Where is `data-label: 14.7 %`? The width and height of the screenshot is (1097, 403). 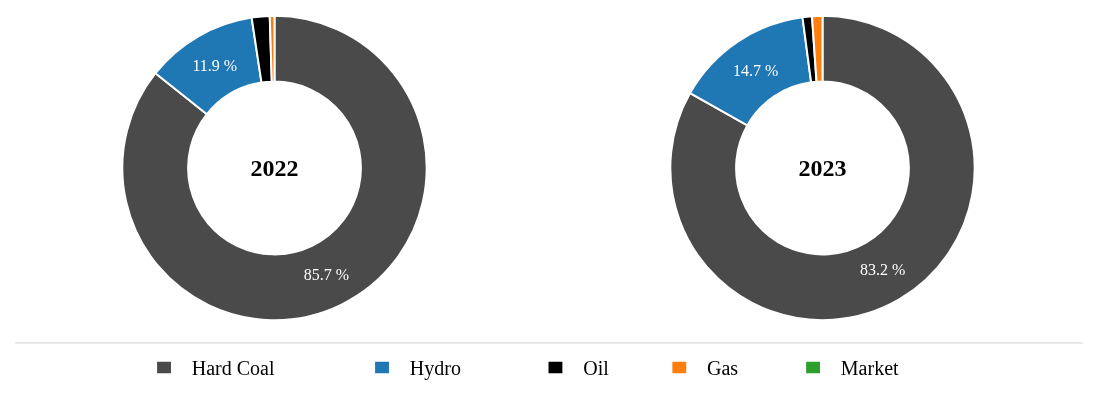 data-label: 14.7 % is located at coordinates (756, 70).